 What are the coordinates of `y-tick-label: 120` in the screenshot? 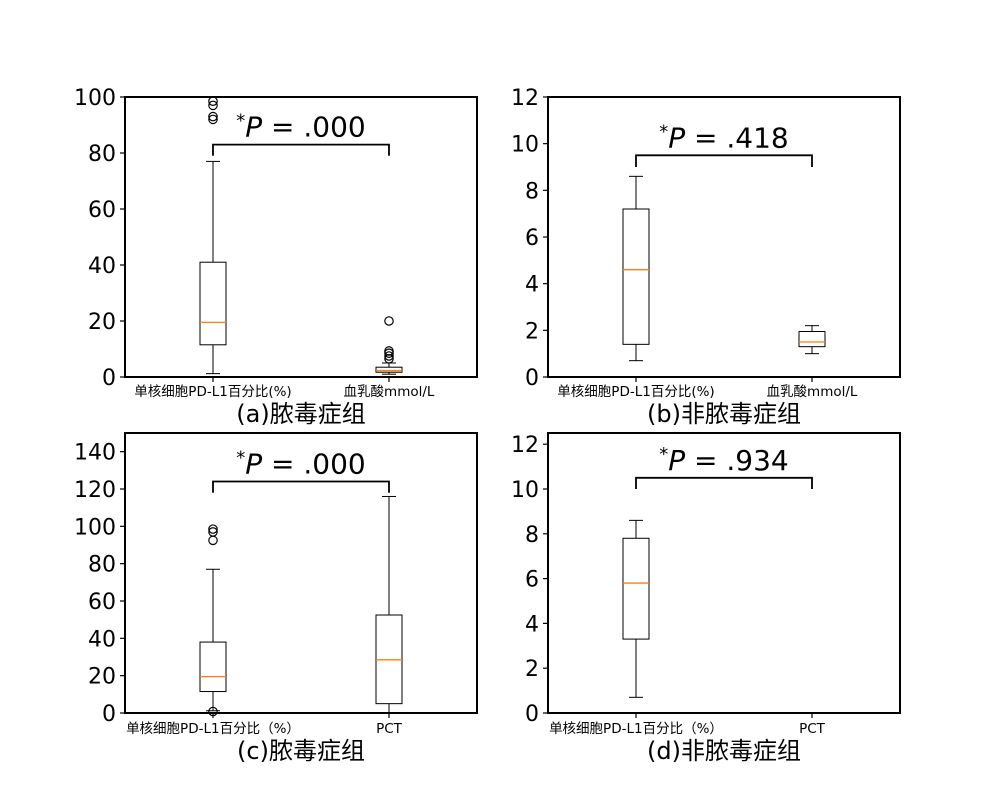 It's located at (95, 490).